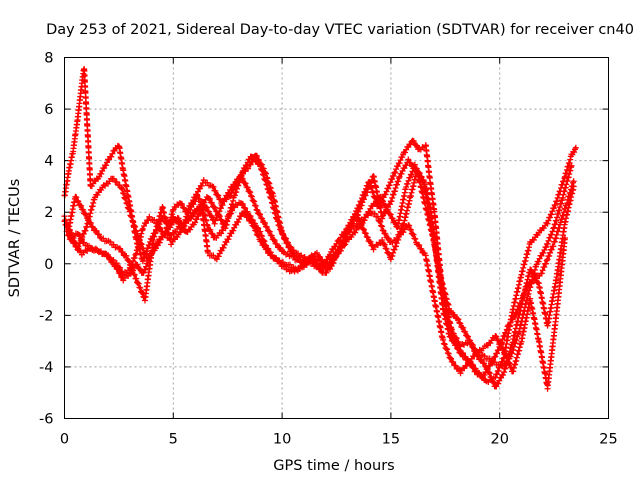 This screenshot has width=640, height=480. Describe the element at coordinates (48, 213) in the screenshot. I see `y-tick-label: 2` at that location.